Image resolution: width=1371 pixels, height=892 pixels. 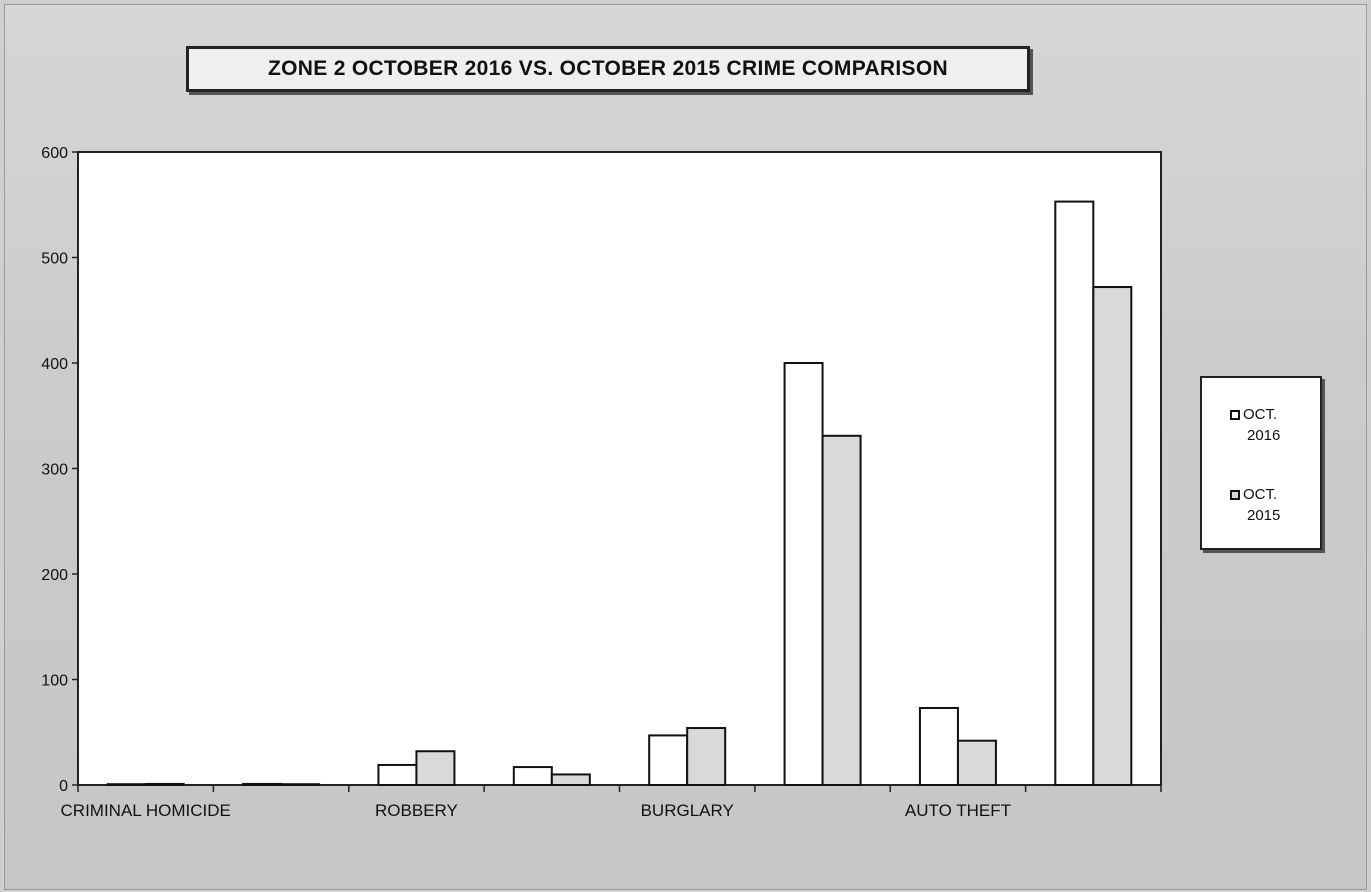 I want to click on y-tick-label: 300, so click(x=54, y=470).